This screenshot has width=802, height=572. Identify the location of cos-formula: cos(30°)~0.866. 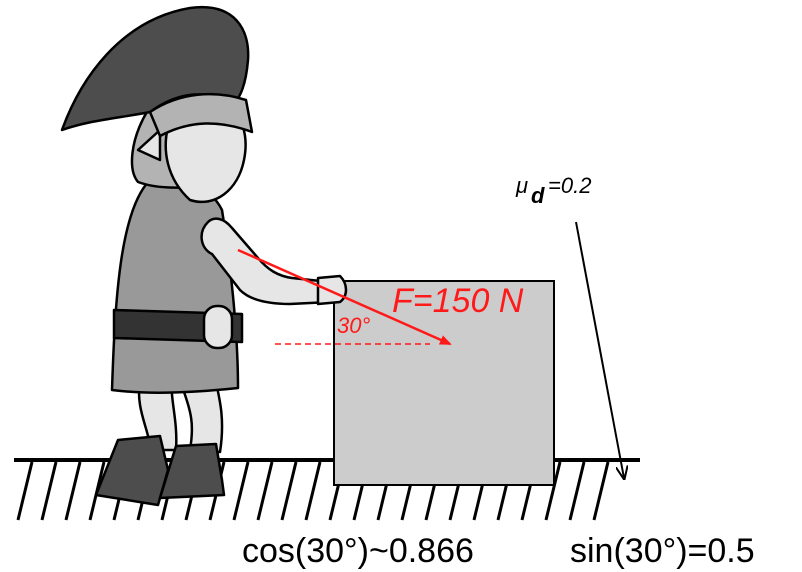
(358, 551).